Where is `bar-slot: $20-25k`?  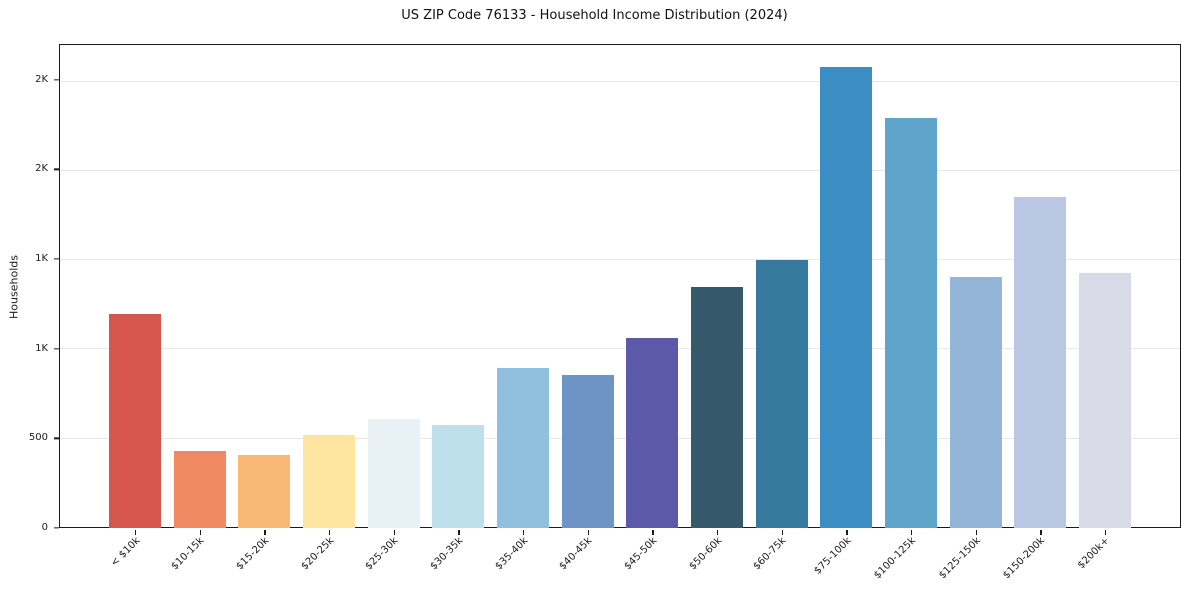 bar-slot: $20-25k is located at coordinates (327, 308).